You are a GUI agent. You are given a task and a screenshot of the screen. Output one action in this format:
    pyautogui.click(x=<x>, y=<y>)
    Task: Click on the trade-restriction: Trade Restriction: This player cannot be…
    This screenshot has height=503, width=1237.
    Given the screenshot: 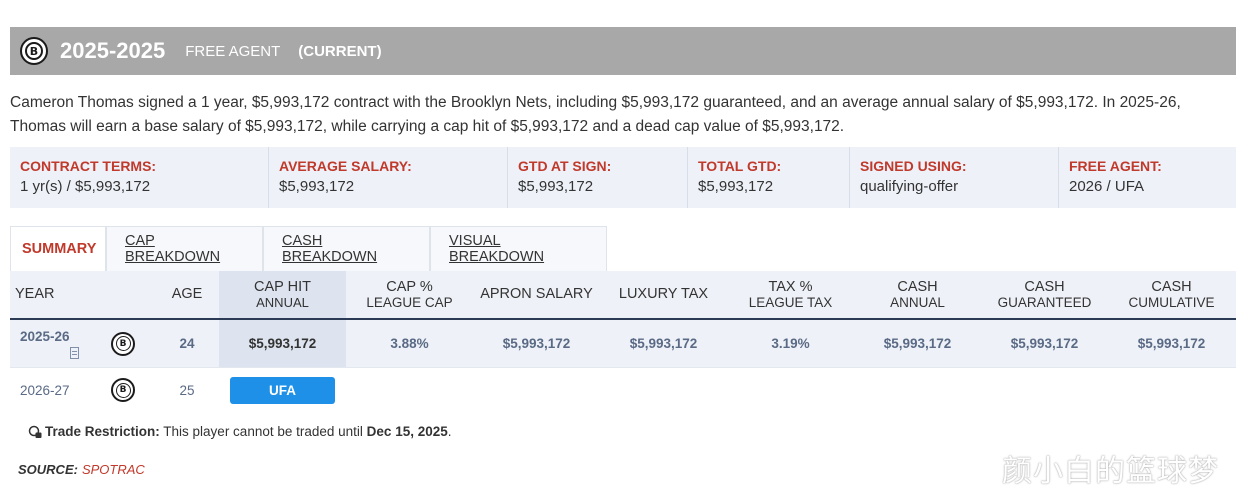 What is the action you would take?
    pyautogui.click(x=240, y=431)
    